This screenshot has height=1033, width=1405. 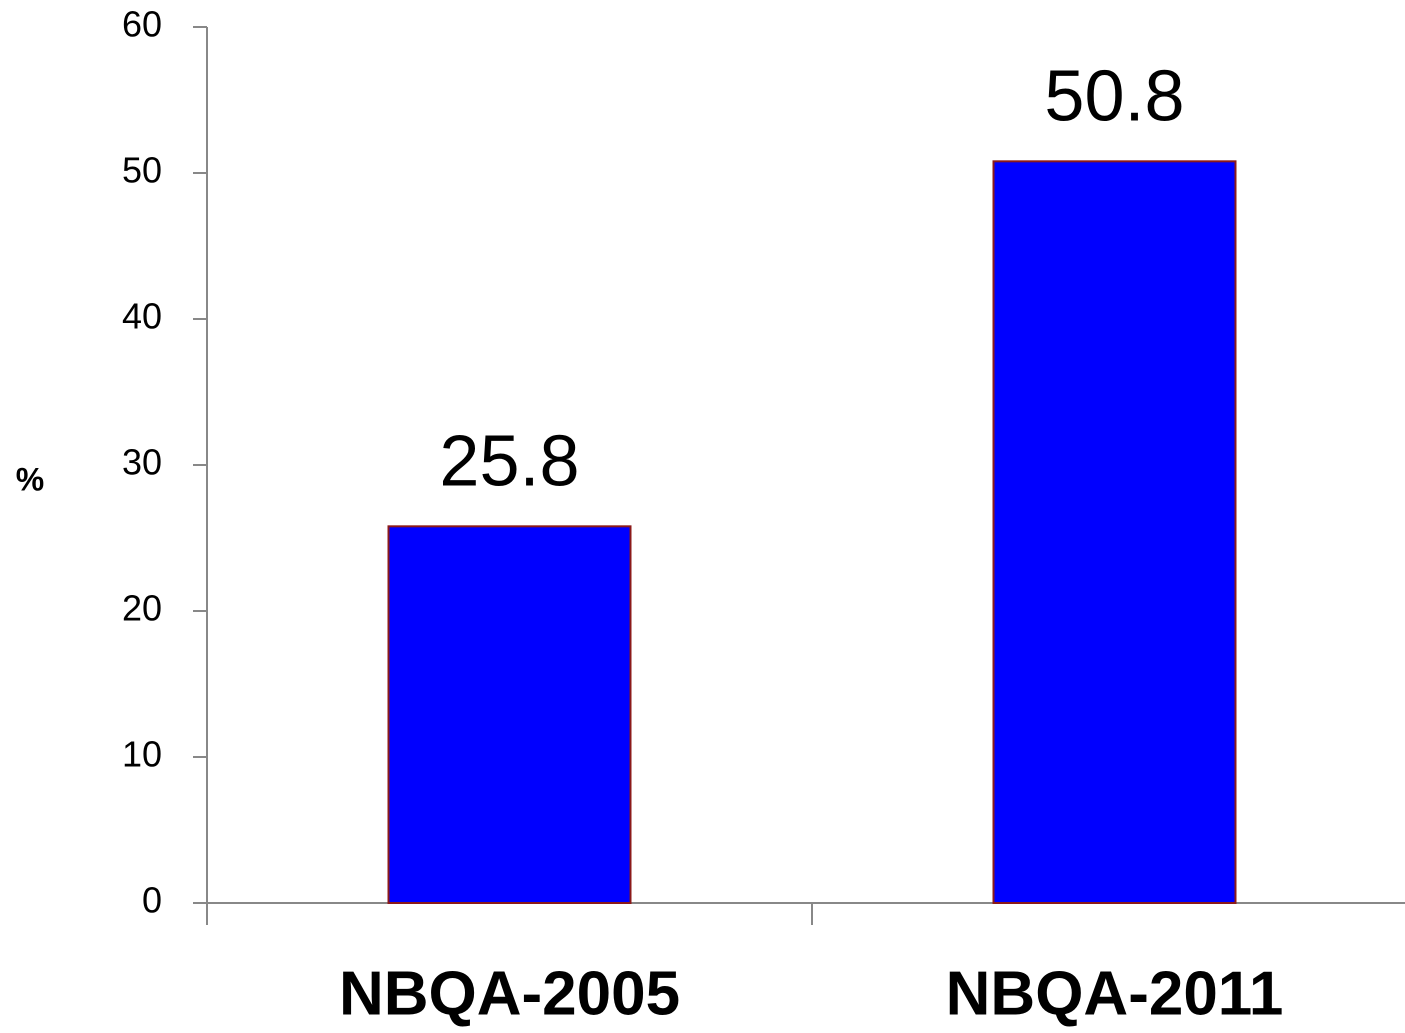 I want to click on y-tick-label: 0, so click(x=152, y=900).